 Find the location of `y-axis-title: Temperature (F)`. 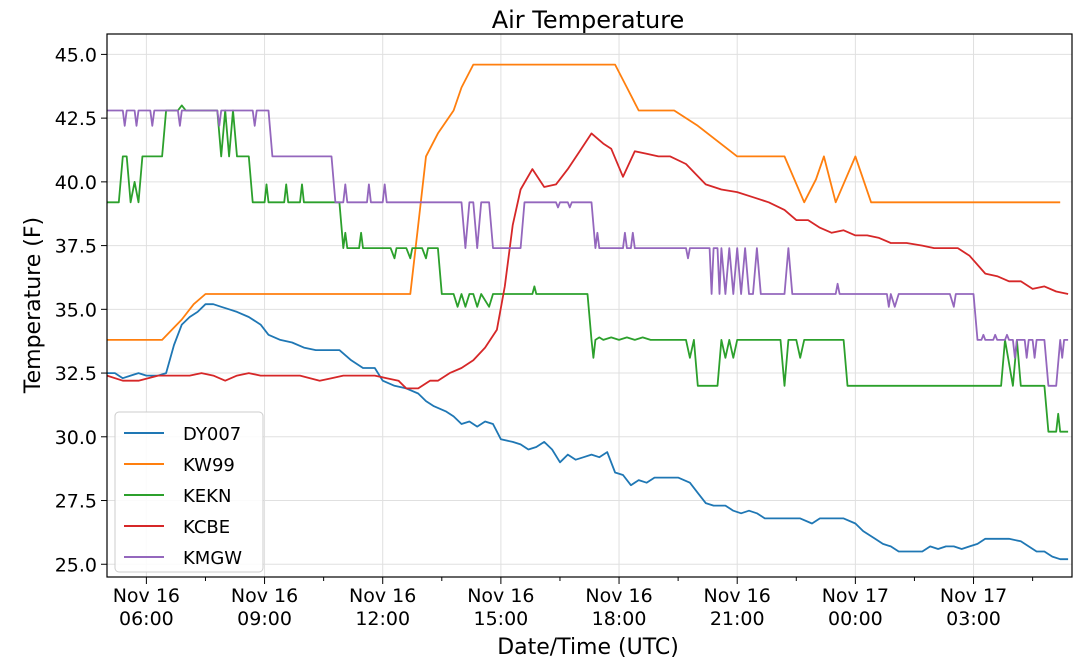

y-axis-title: Temperature (F) is located at coordinates (33, 305).